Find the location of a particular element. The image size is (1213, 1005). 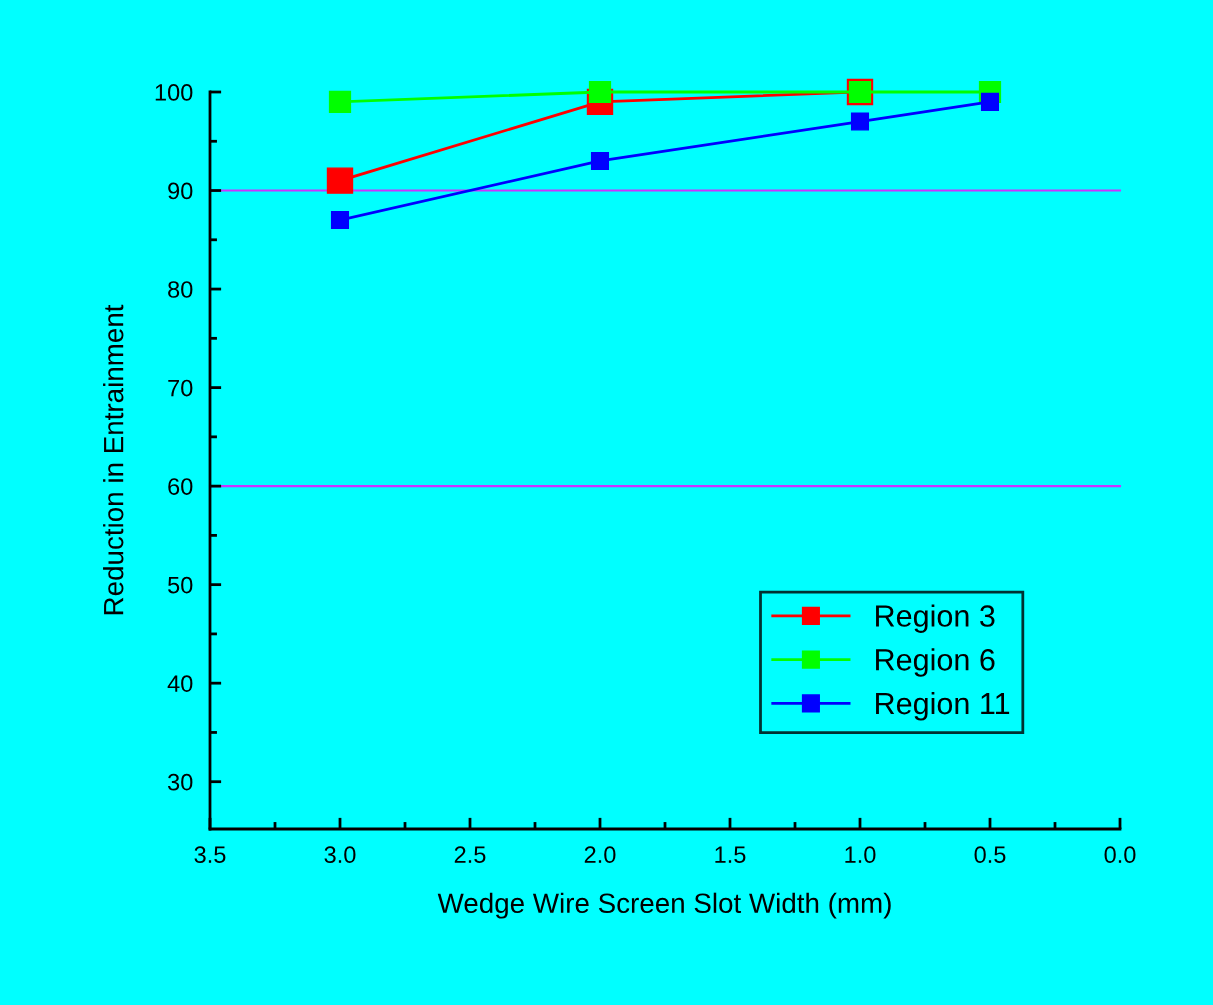

x-tick-label: 2.5 is located at coordinates (470, 855).